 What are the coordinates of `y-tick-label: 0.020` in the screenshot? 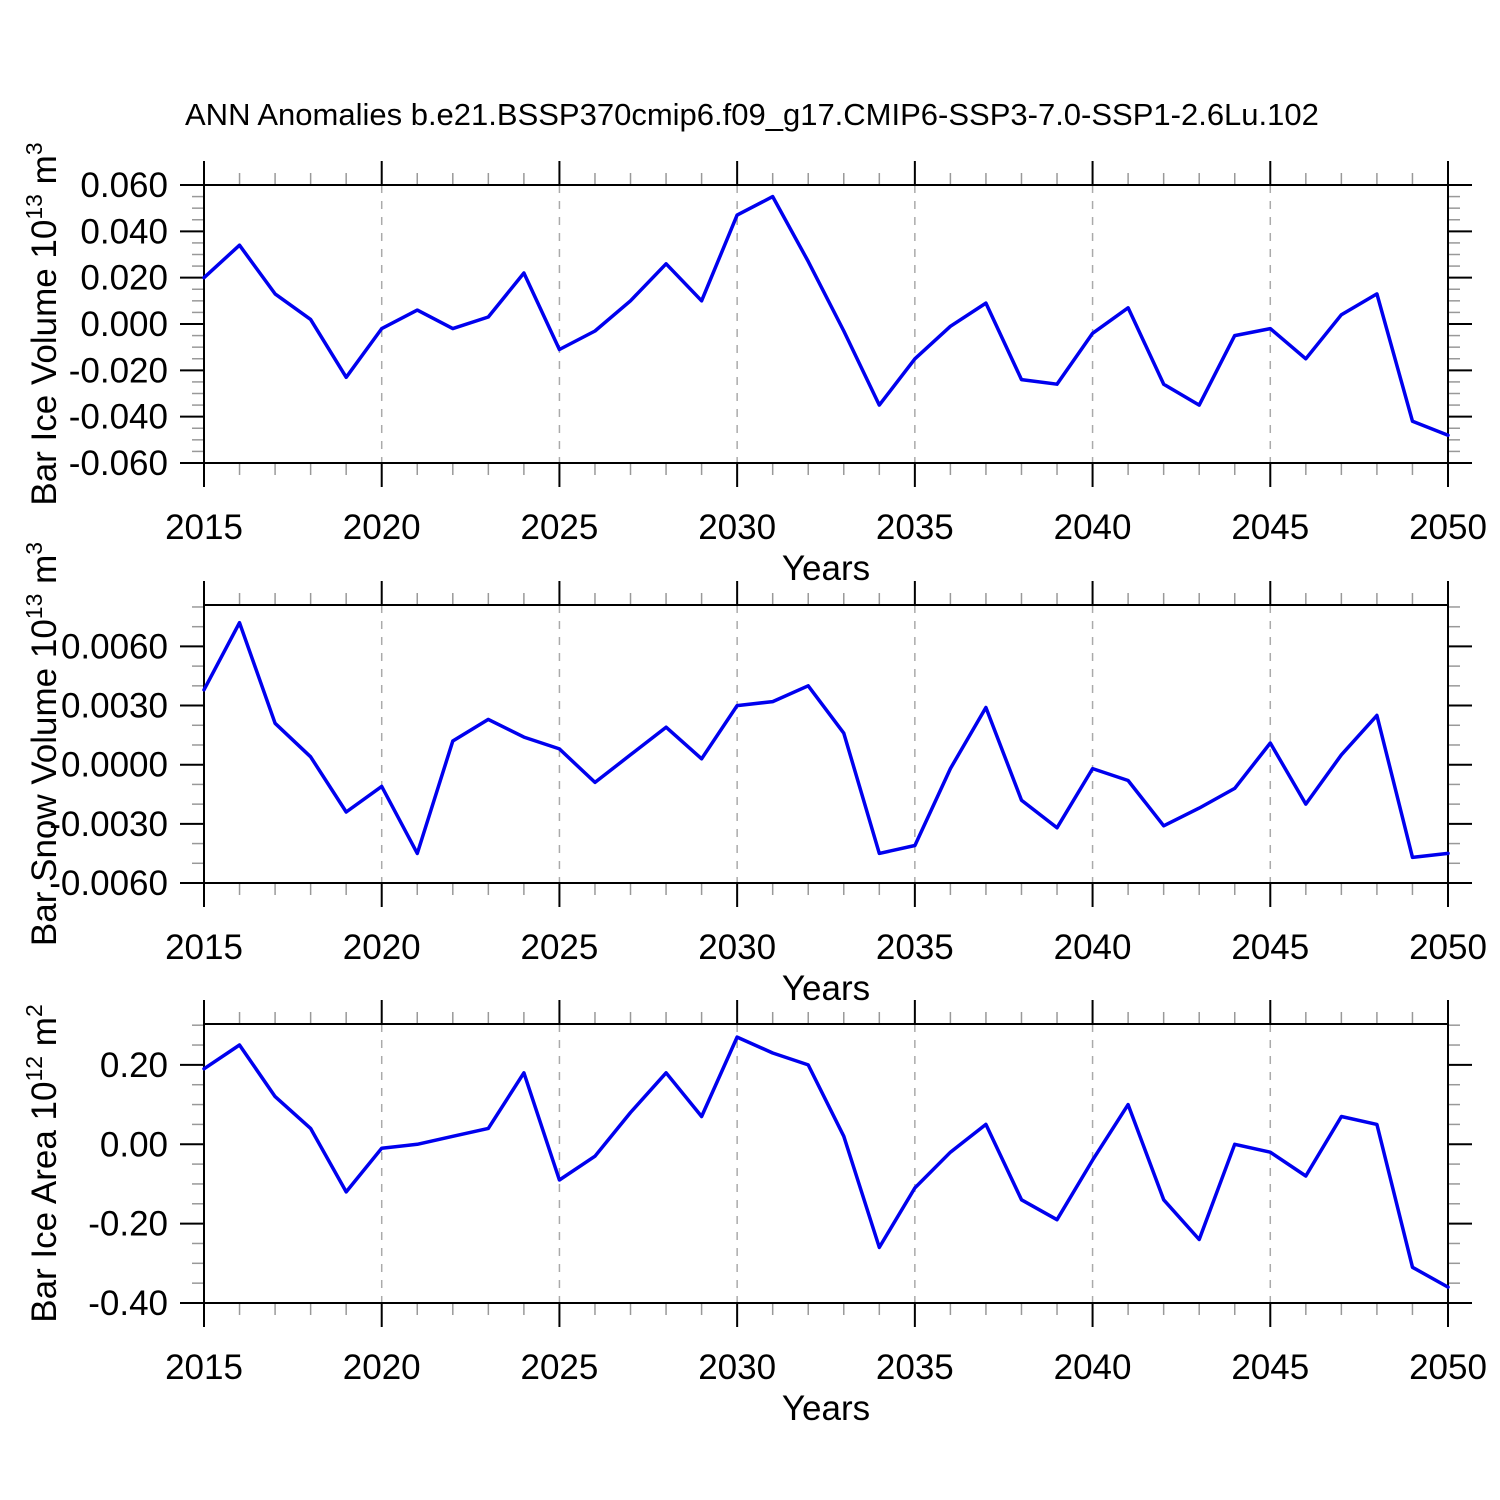 It's located at (124, 278).